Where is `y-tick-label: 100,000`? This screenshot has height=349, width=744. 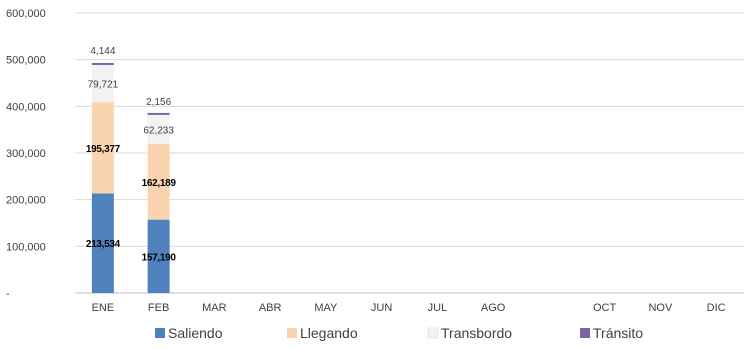
y-tick-label: 100,000 is located at coordinates (26, 247).